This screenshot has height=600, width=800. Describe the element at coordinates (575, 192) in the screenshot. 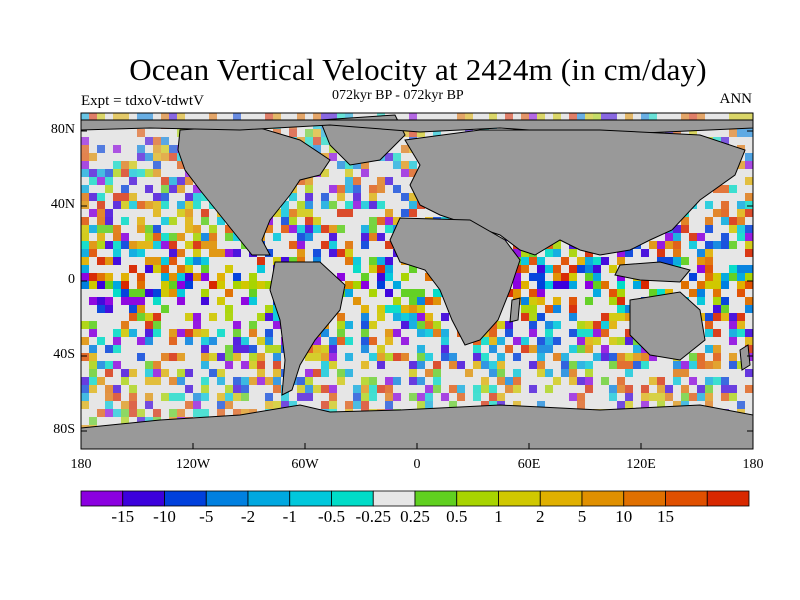

I see `eurasia-land` at that location.